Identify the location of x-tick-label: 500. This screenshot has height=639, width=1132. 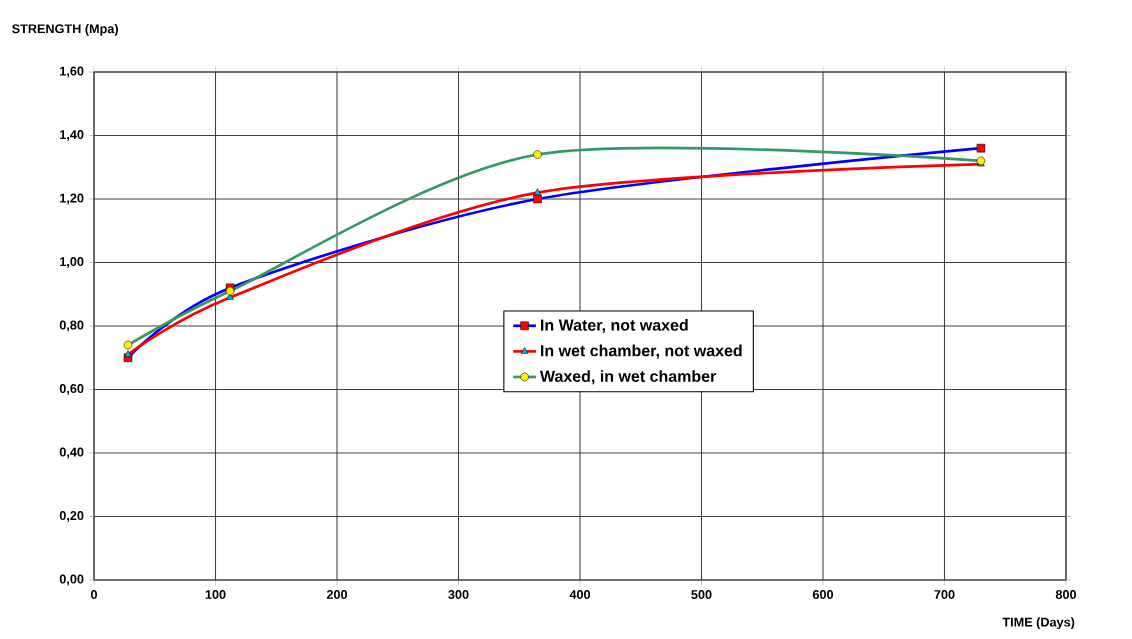
(701, 594).